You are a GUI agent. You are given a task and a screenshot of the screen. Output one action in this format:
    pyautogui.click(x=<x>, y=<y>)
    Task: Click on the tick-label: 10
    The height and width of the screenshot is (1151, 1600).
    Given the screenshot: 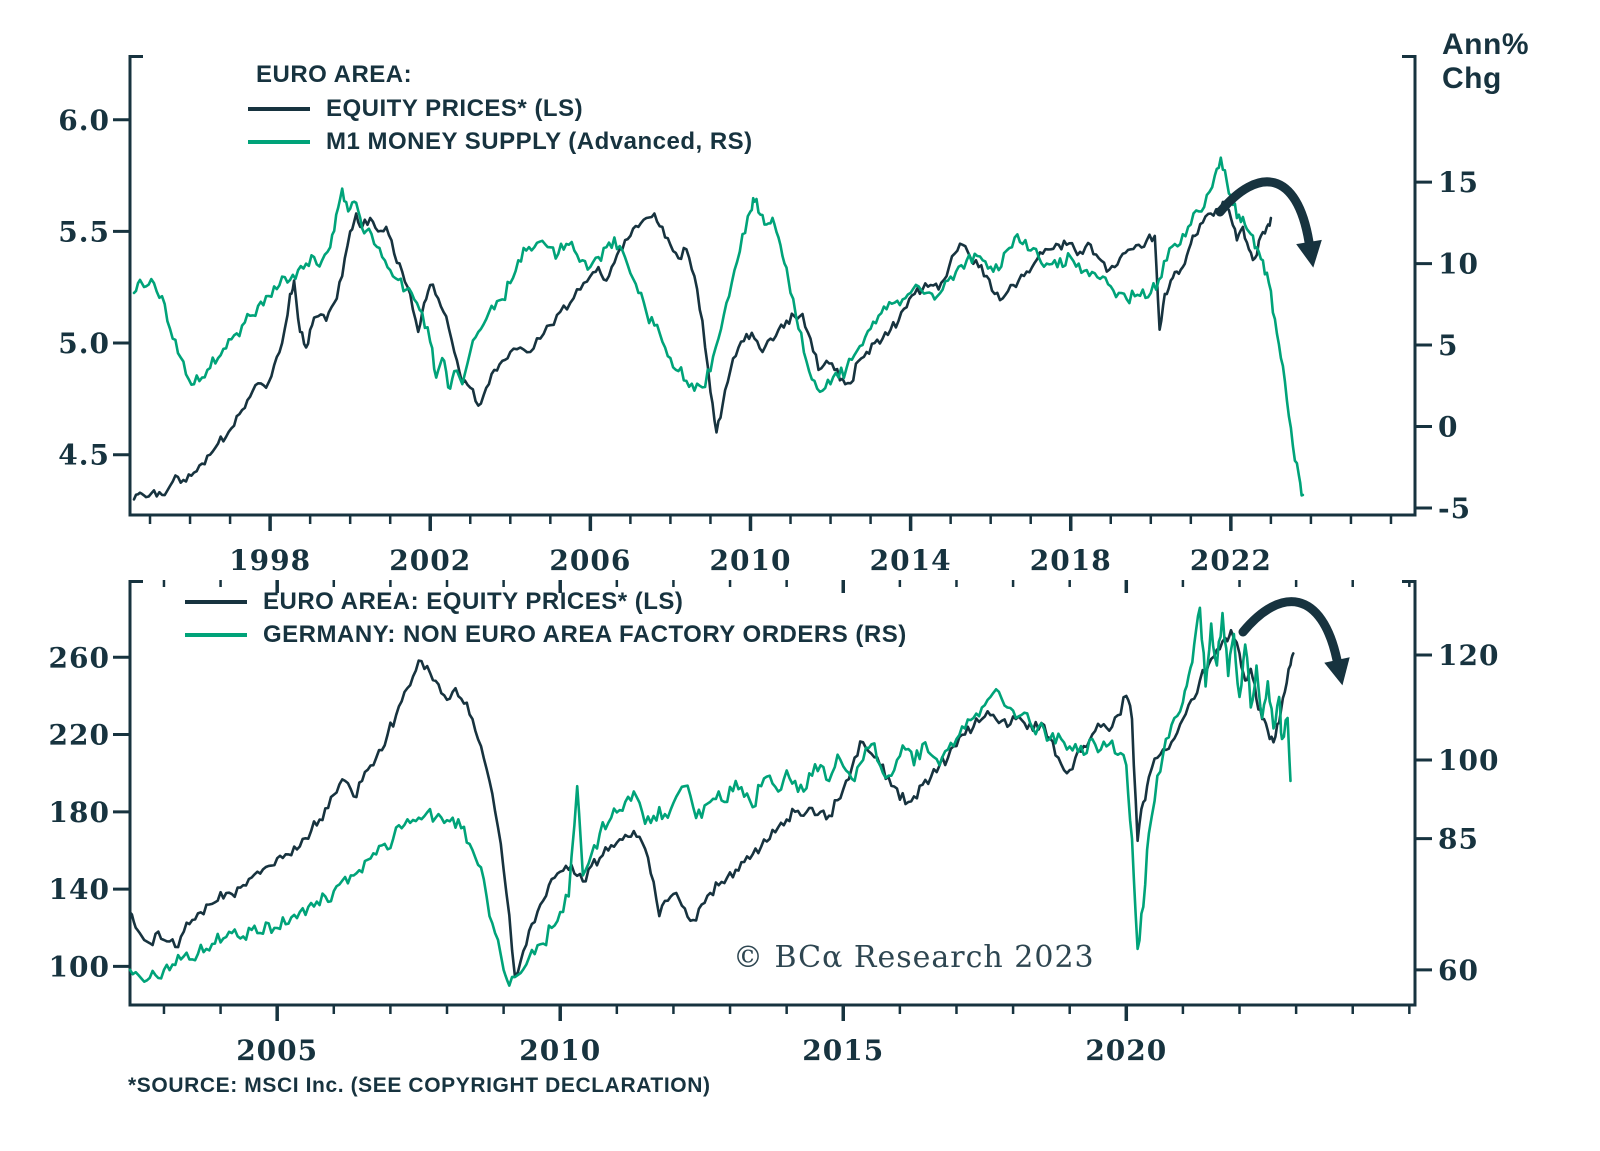 What is the action you would take?
    pyautogui.click(x=1458, y=264)
    